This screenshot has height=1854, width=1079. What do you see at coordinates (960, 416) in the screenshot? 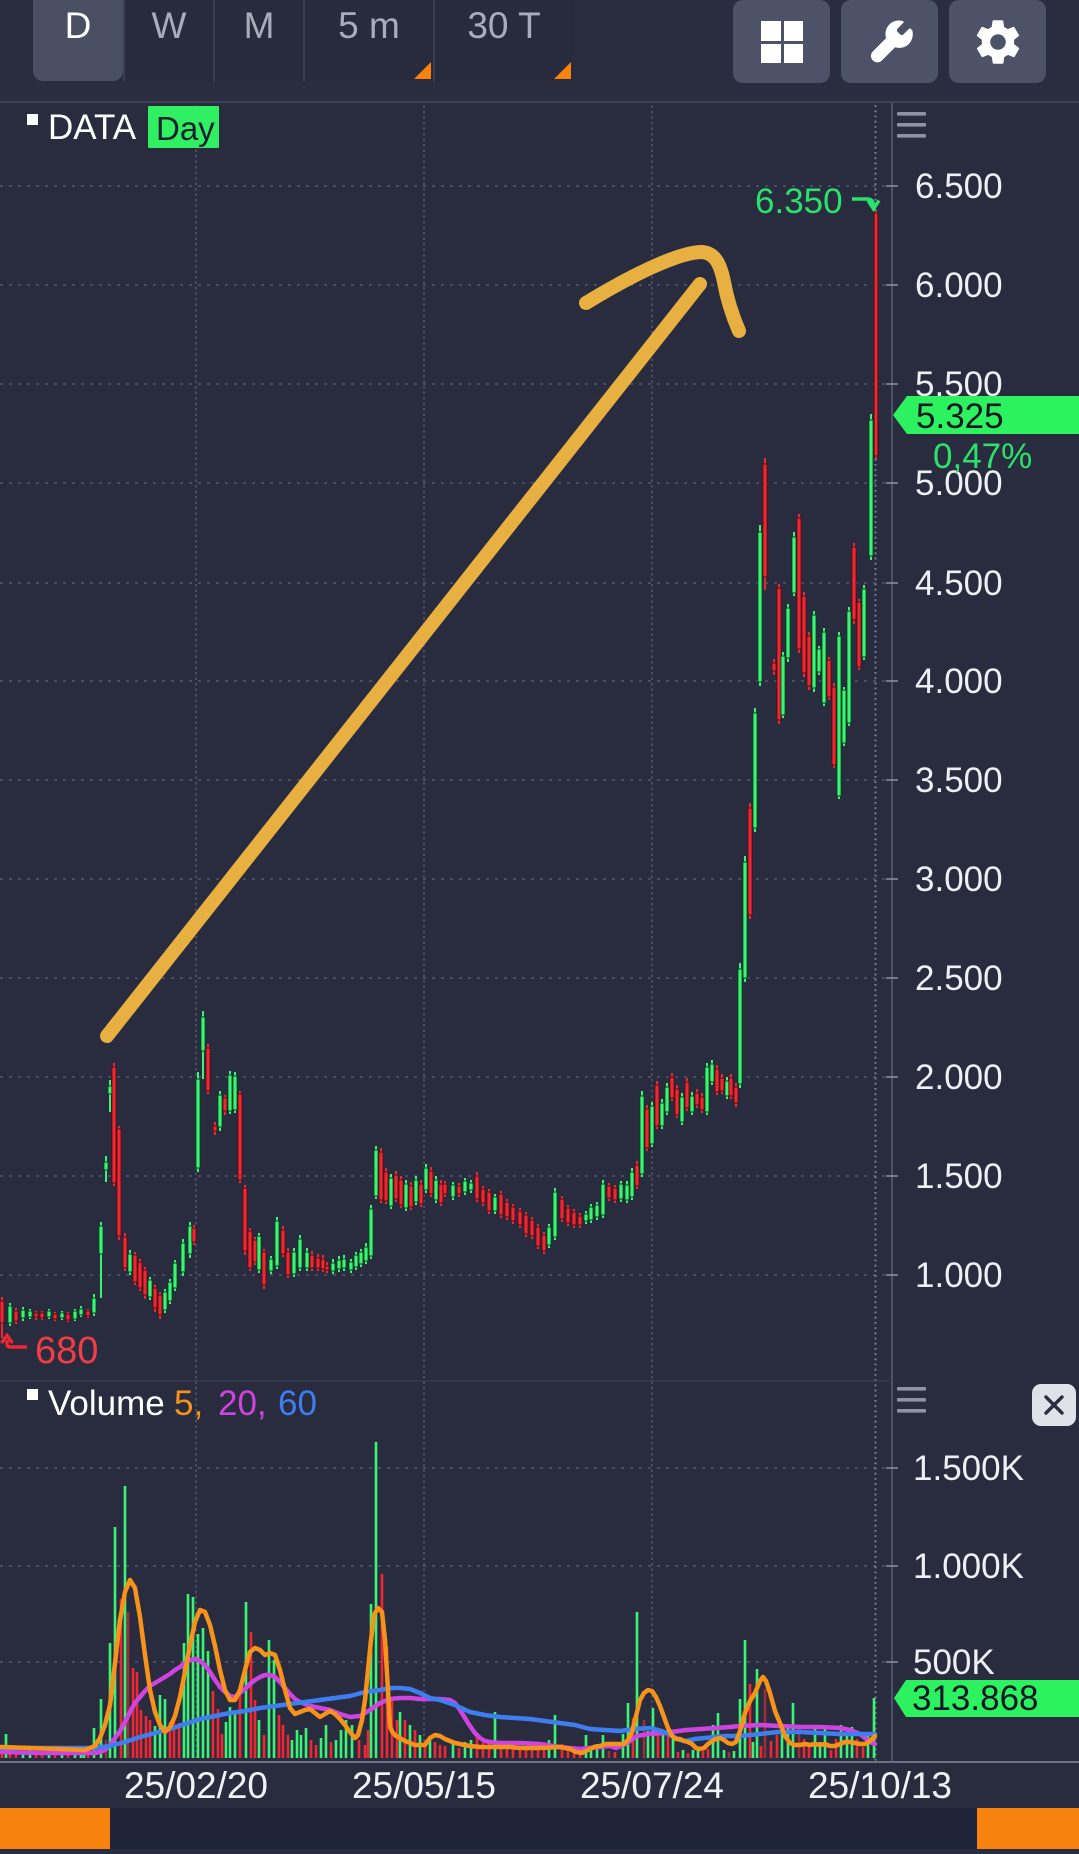
I see `svg-text: 5.325` at bounding box center [960, 416].